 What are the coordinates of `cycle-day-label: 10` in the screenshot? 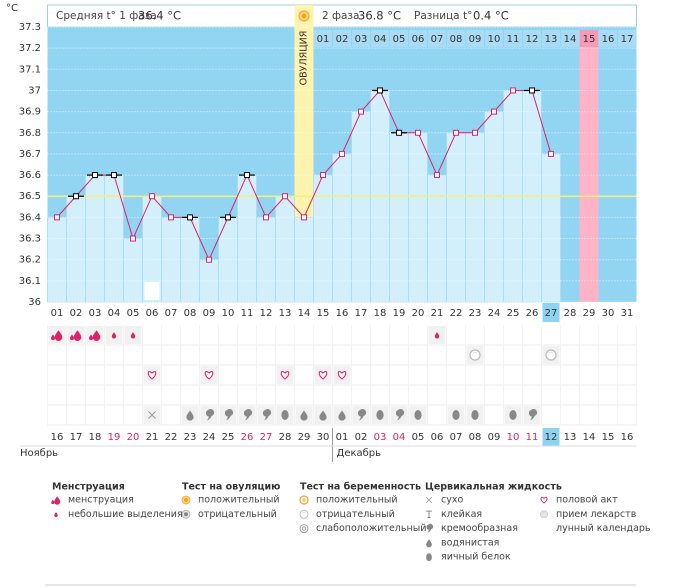 It's located at (228, 313).